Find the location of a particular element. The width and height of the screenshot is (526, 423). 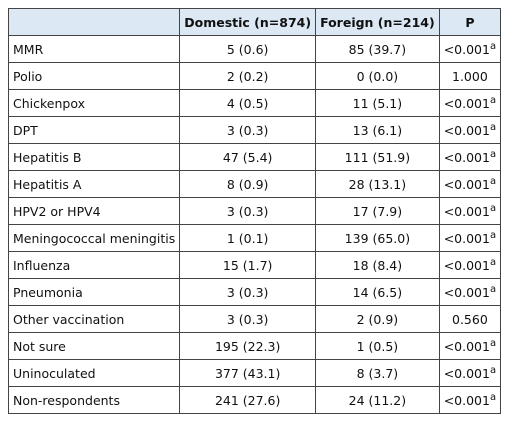

foreign-cell: 24 (11.2) is located at coordinates (377, 400).